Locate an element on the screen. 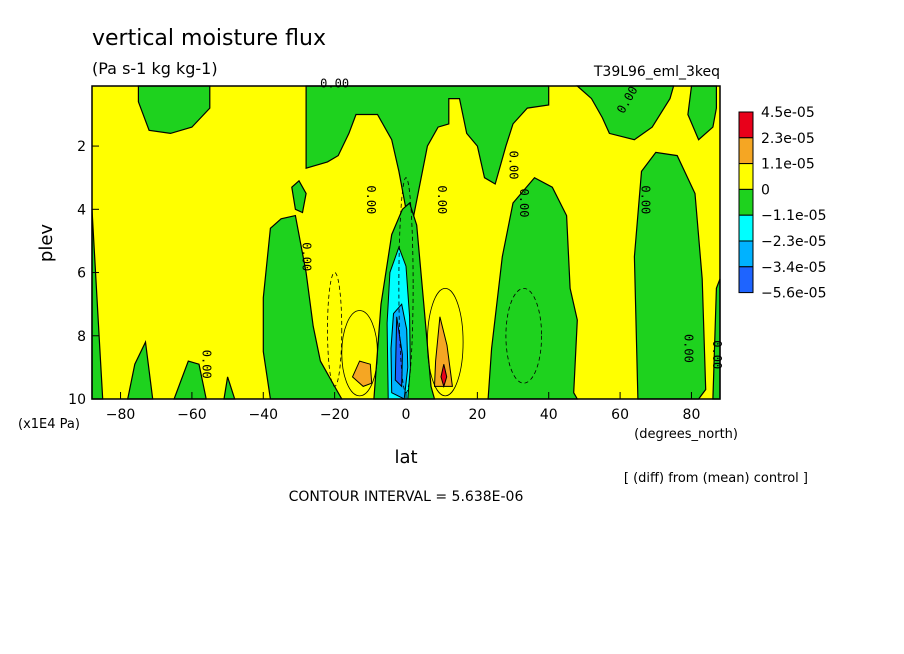 The image size is (904, 654). y-tick-label: 2 is located at coordinates (81, 147).